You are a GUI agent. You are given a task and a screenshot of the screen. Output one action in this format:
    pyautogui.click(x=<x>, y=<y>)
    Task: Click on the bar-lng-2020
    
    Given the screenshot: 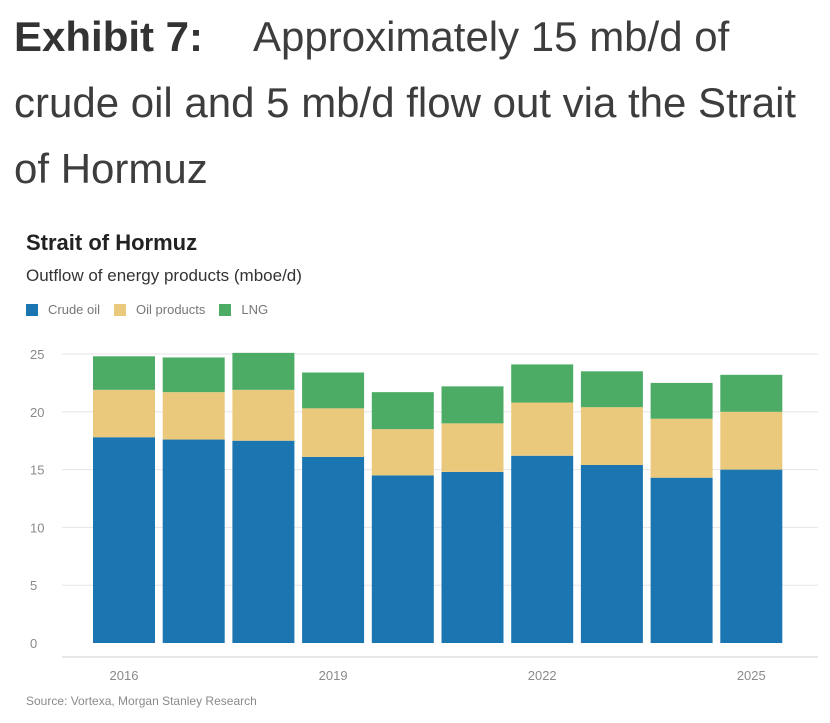 What is the action you would take?
    pyautogui.click(x=402, y=411)
    